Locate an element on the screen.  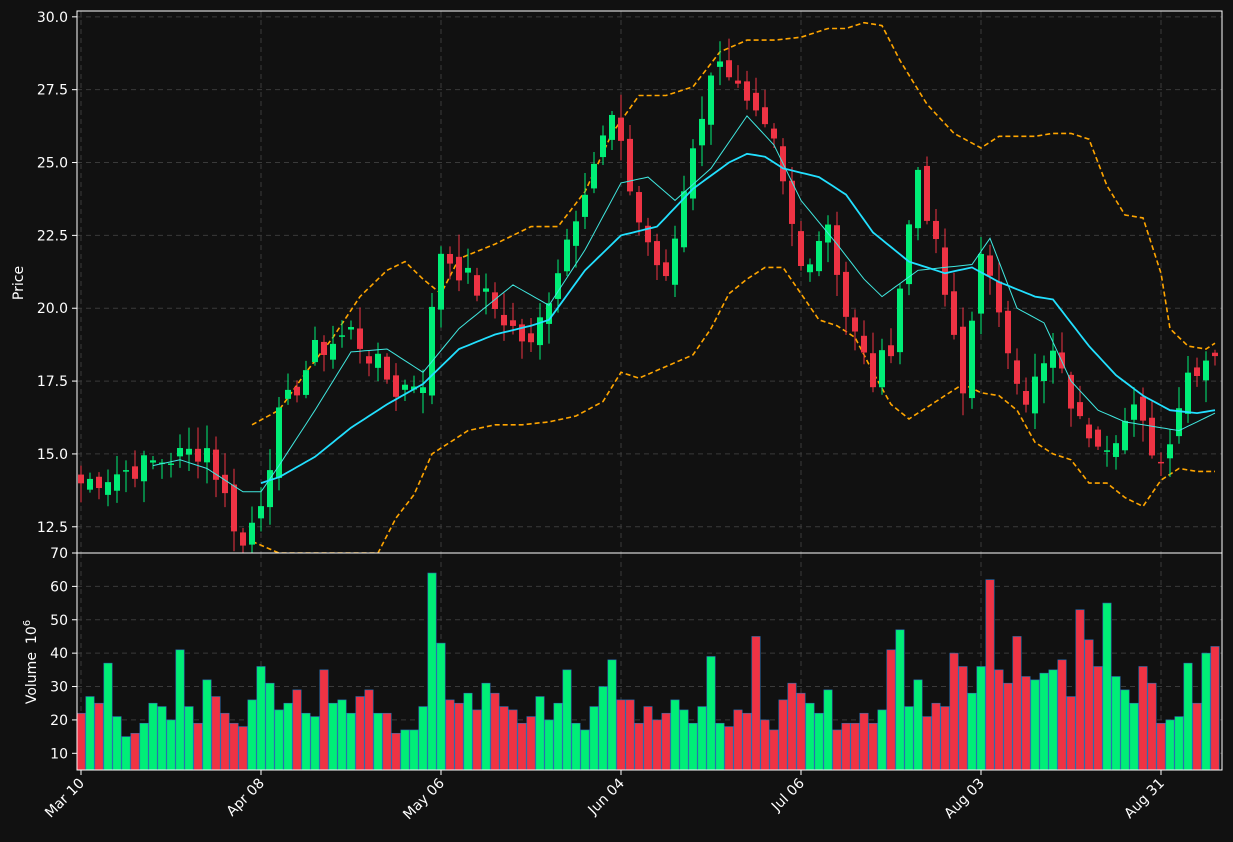
price-tick-label: 20.0 is located at coordinates (52, 309).